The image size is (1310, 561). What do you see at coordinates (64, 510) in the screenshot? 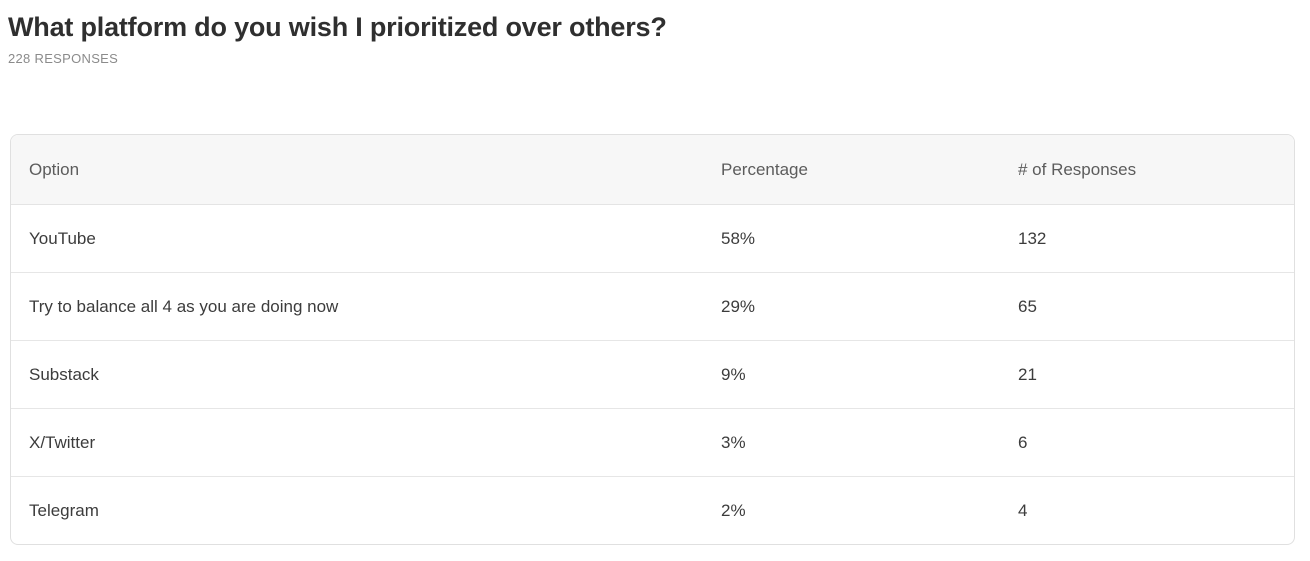
I see `option-cell: Telegram` at bounding box center [64, 510].